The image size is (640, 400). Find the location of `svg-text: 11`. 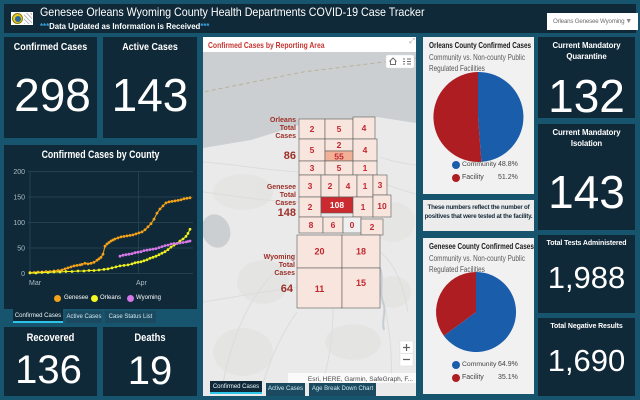

svg-text: 11 is located at coordinates (320, 289).